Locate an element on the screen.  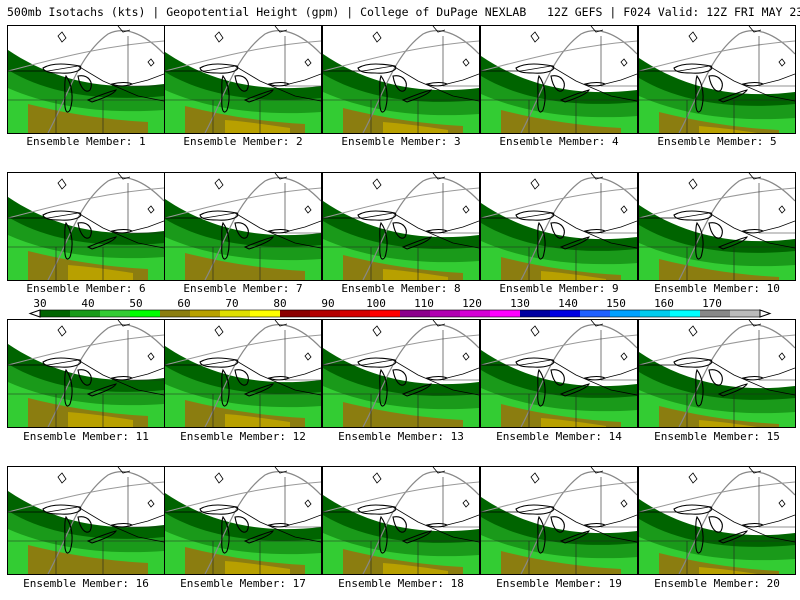
wind-band-55kt is located at coordinates (88, 118).